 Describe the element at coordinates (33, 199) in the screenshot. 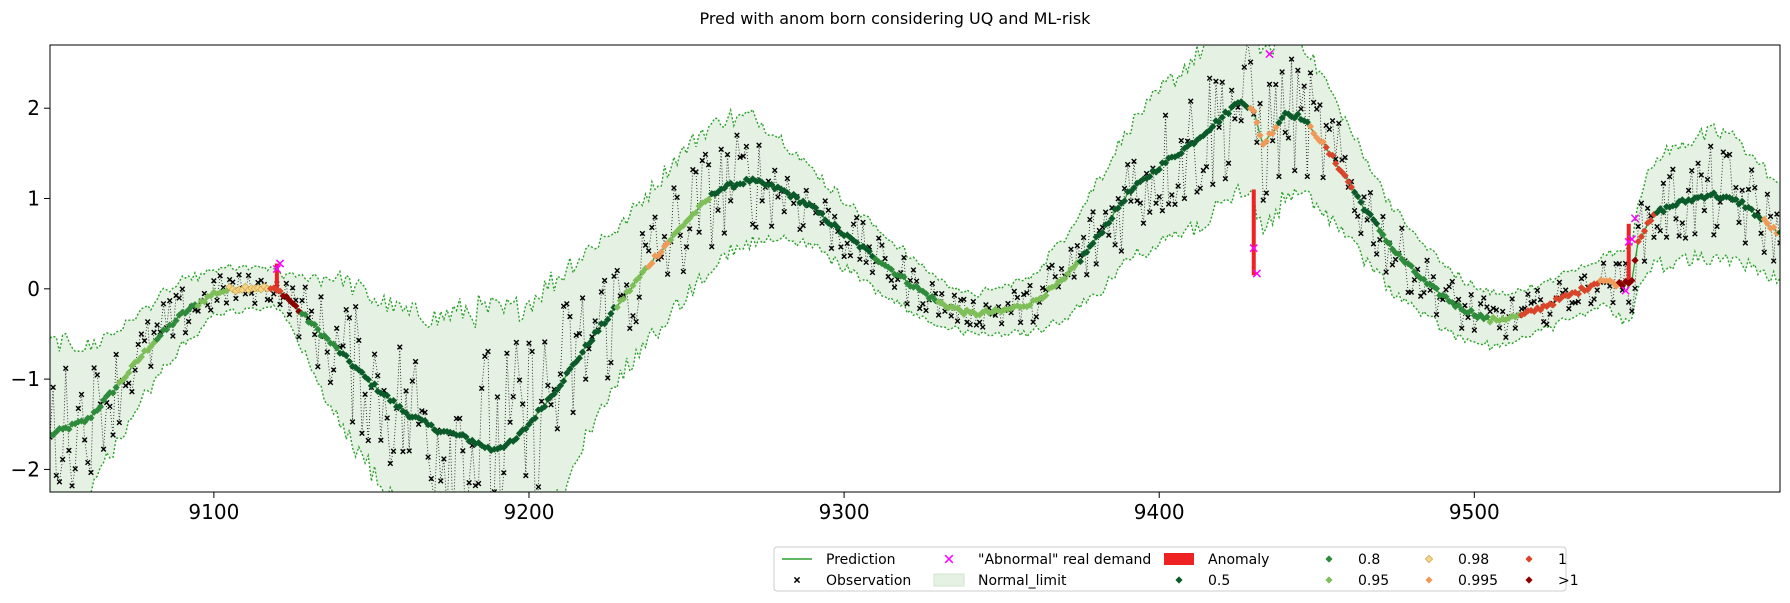

I see `y-tick-label: 1` at that location.